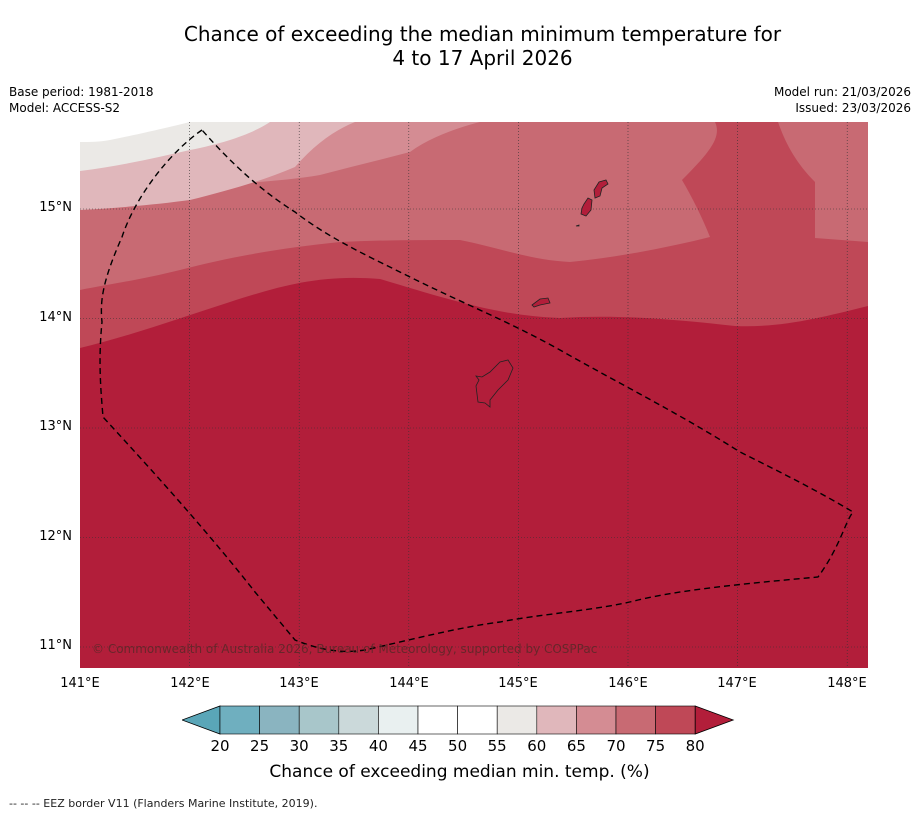  What do you see at coordinates (482, 58) in the screenshot?
I see `map-title-line-2: 4 to 17 April 2026` at bounding box center [482, 58].